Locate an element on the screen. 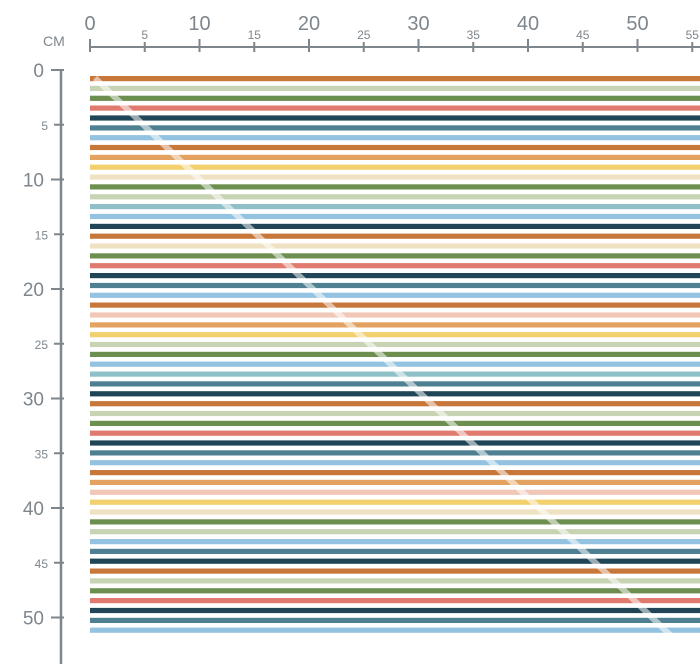 This screenshot has height=664, width=700. top-major-label: 30 is located at coordinates (418, 24).